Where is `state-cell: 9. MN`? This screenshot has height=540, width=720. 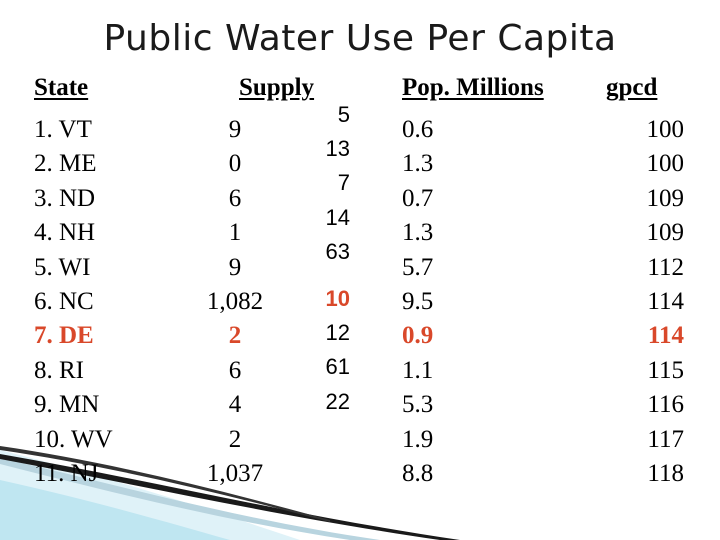
state-cell: 9. MN is located at coordinates (67, 405).